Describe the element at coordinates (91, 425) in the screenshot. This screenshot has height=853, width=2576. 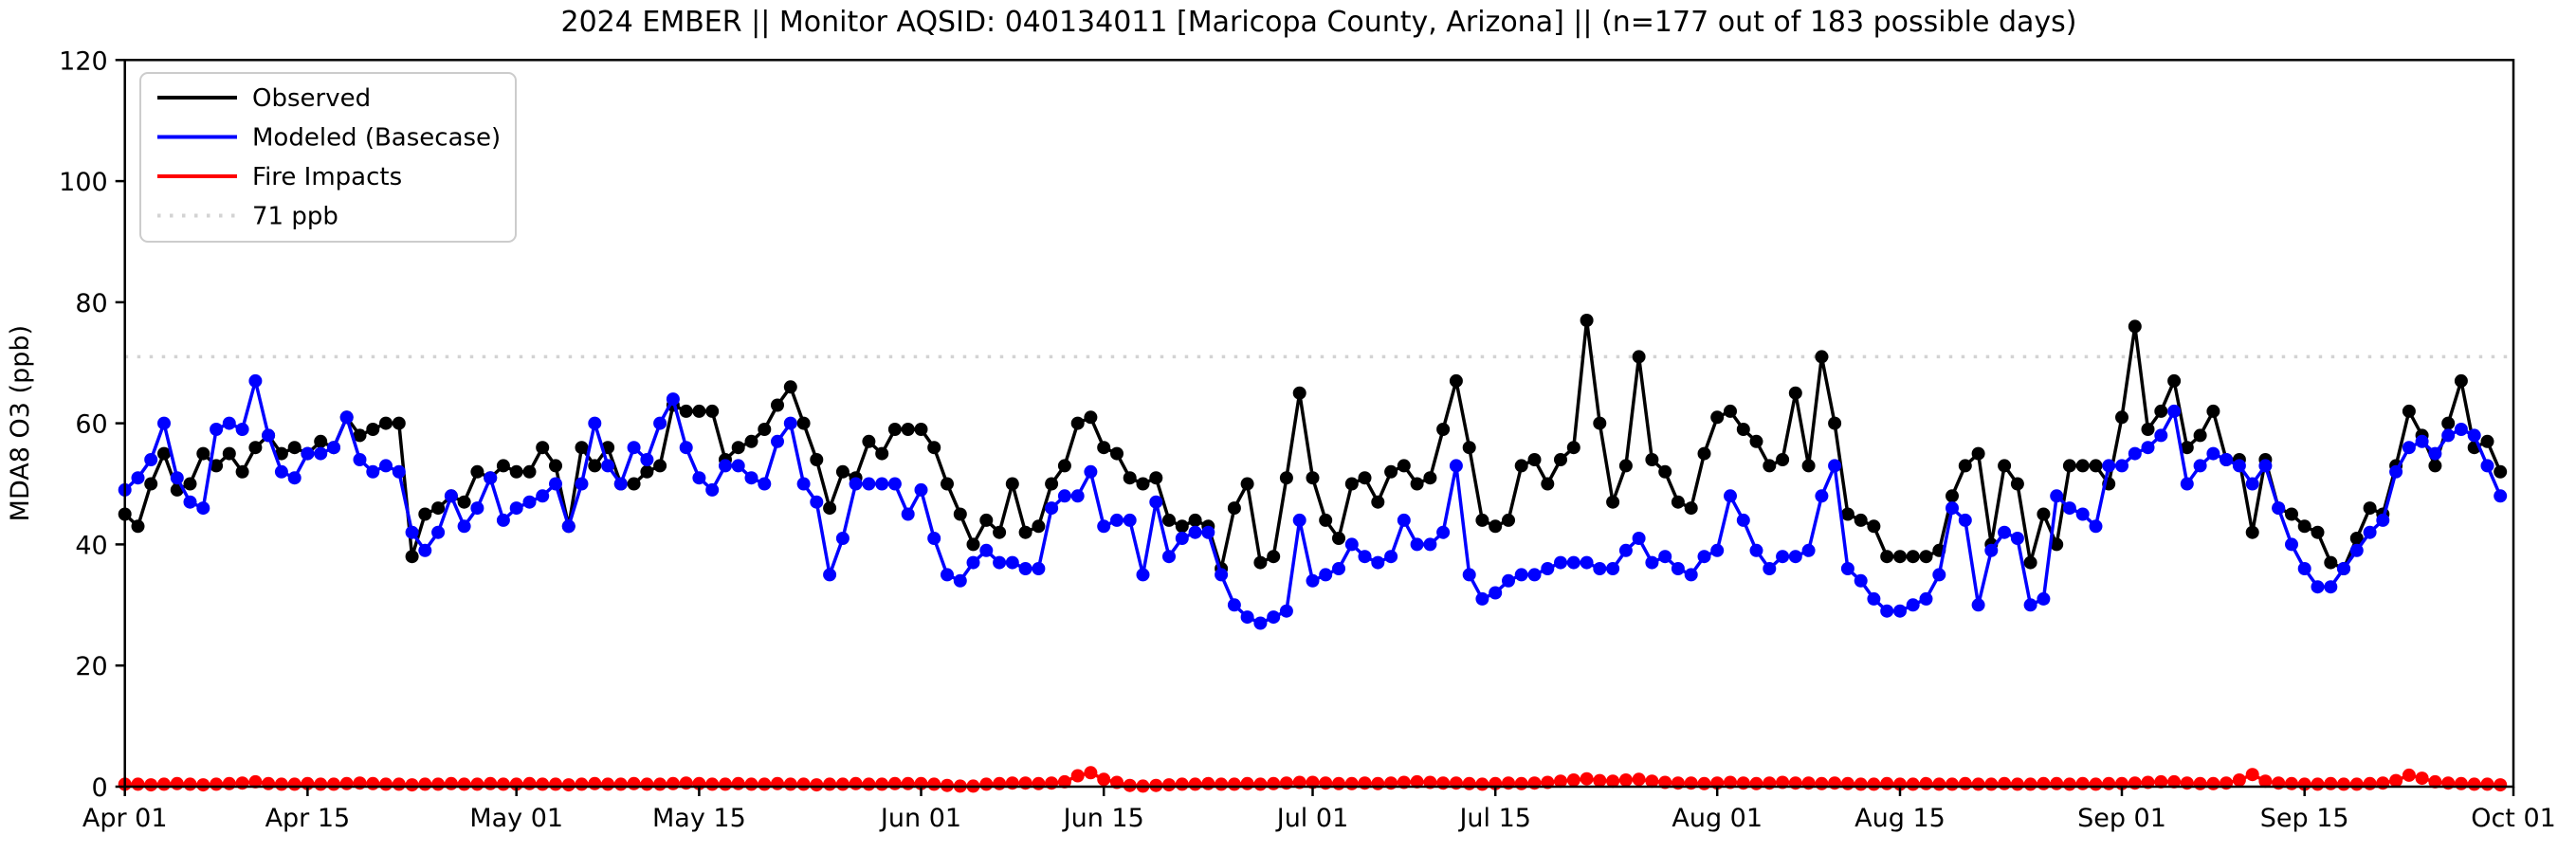
I see `y-tick-label: 60` at that location.